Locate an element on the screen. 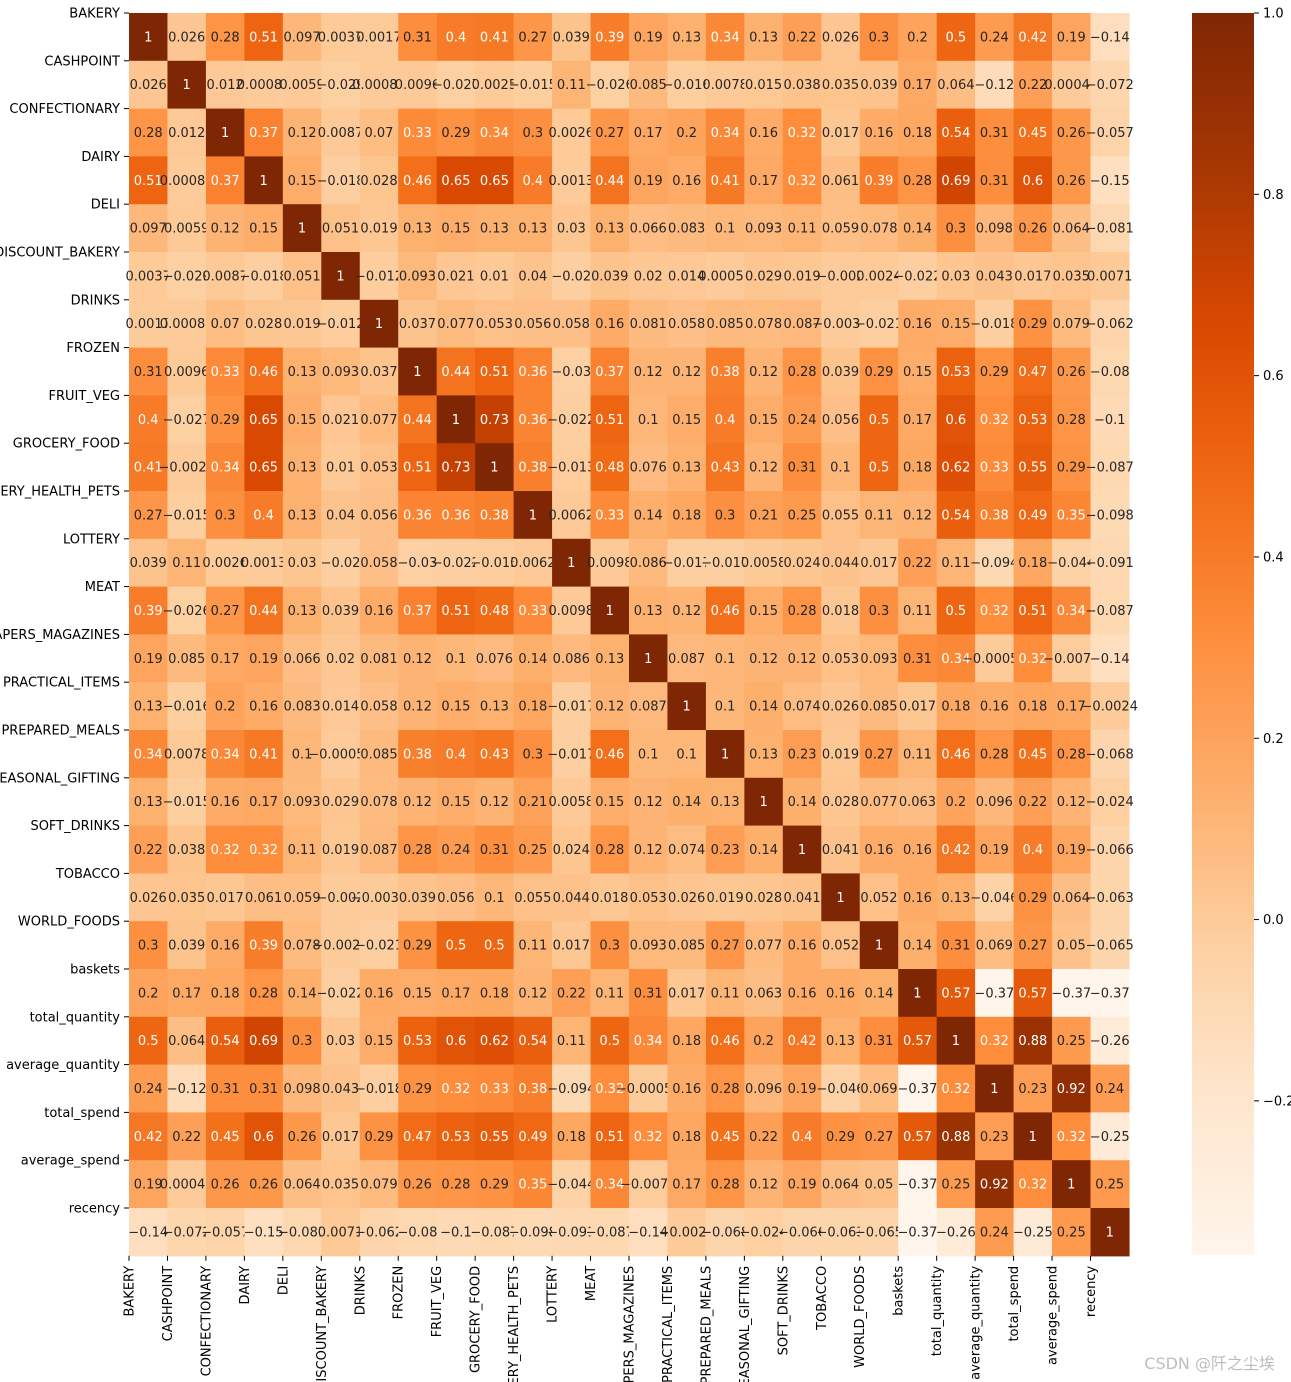  cell-value-label: 0.45 is located at coordinates (1032, 133).